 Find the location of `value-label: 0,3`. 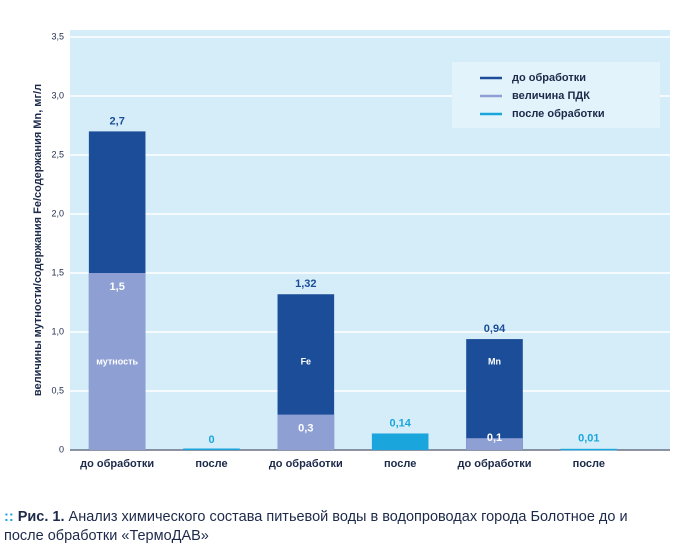

value-label: 0,3 is located at coordinates (305, 429).